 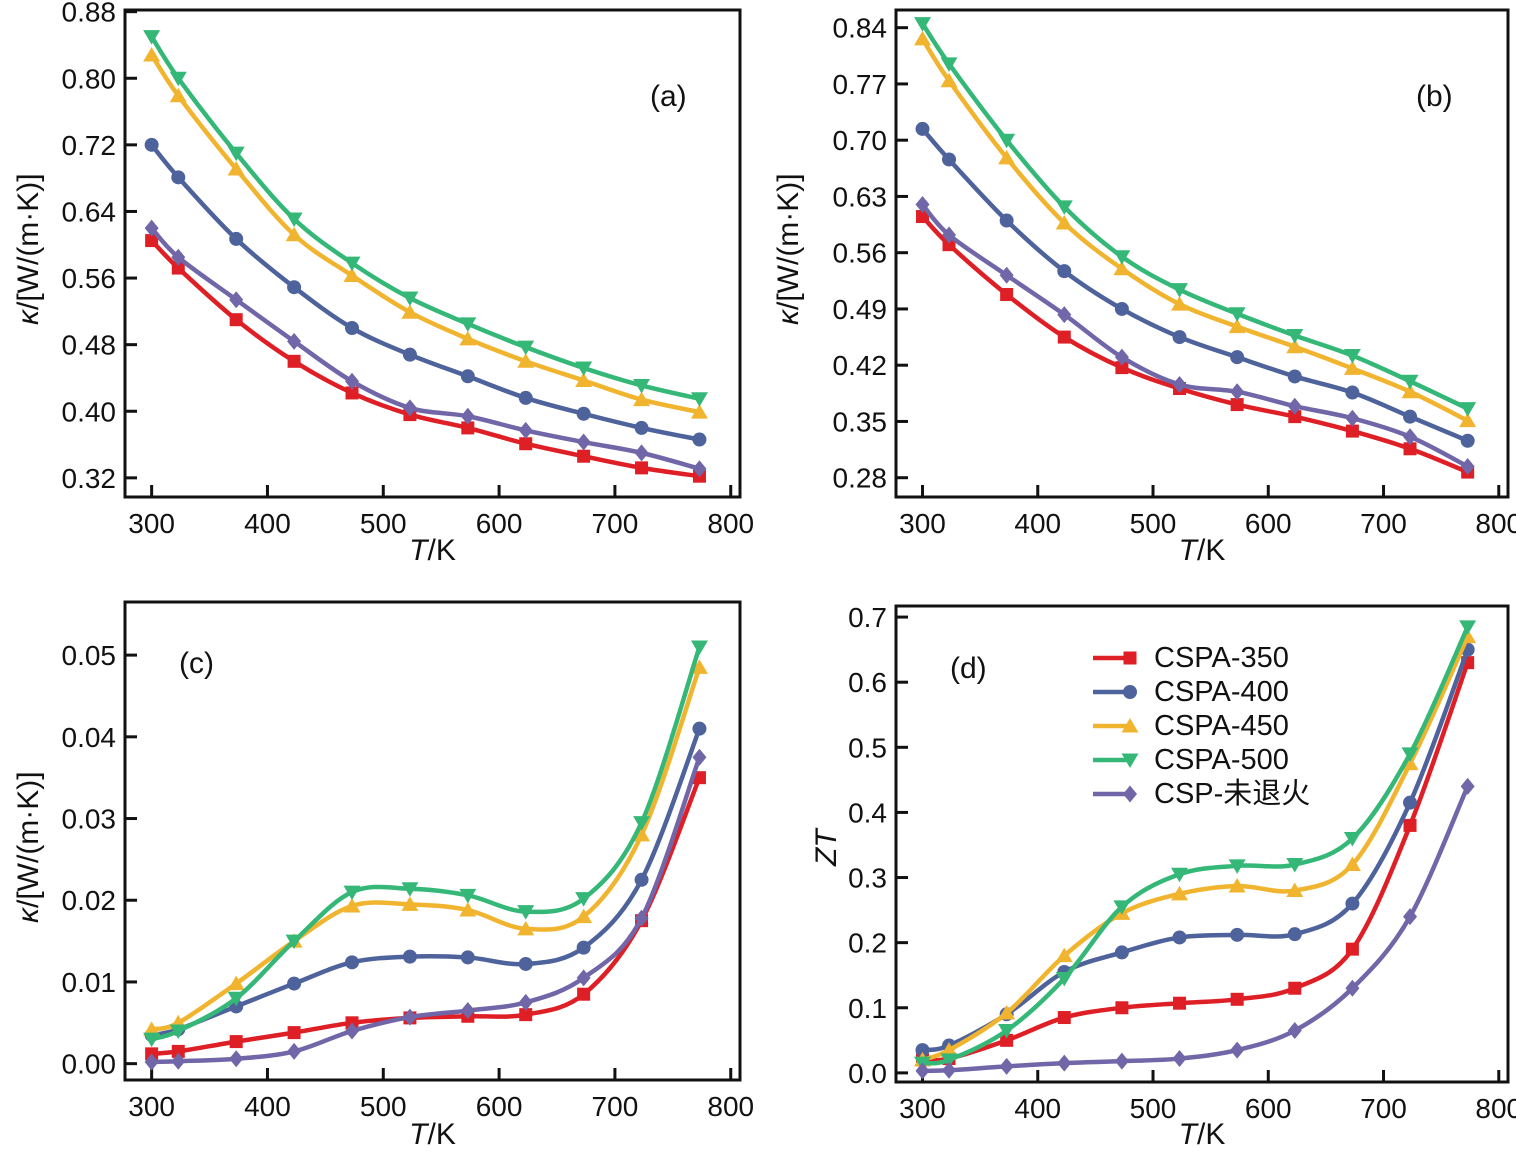 I want to click on y-tick-label: 0.49, so click(x=860, y=309).